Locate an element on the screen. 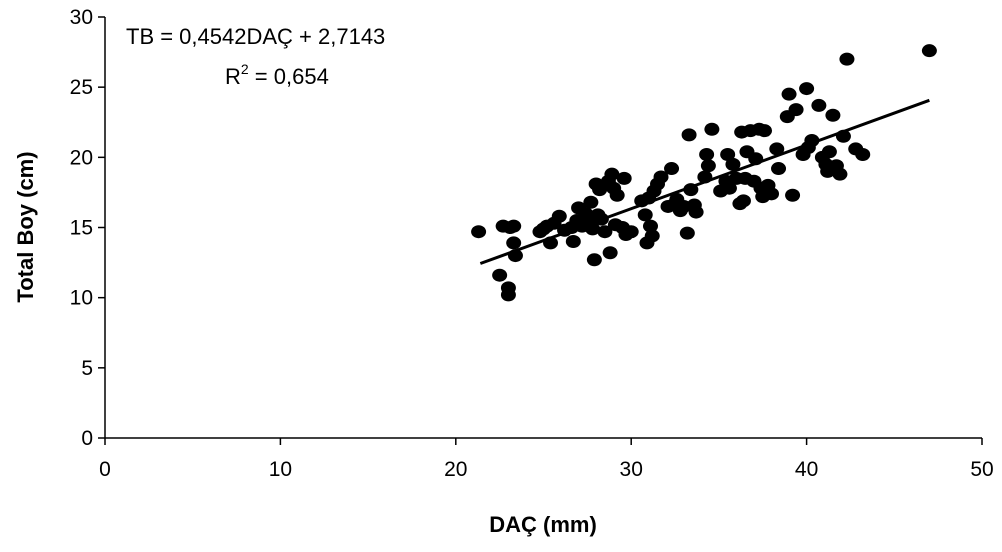 This screenshot has height=552, width=1002. y-tick-label: 20 is located at coordinates (81, 157).